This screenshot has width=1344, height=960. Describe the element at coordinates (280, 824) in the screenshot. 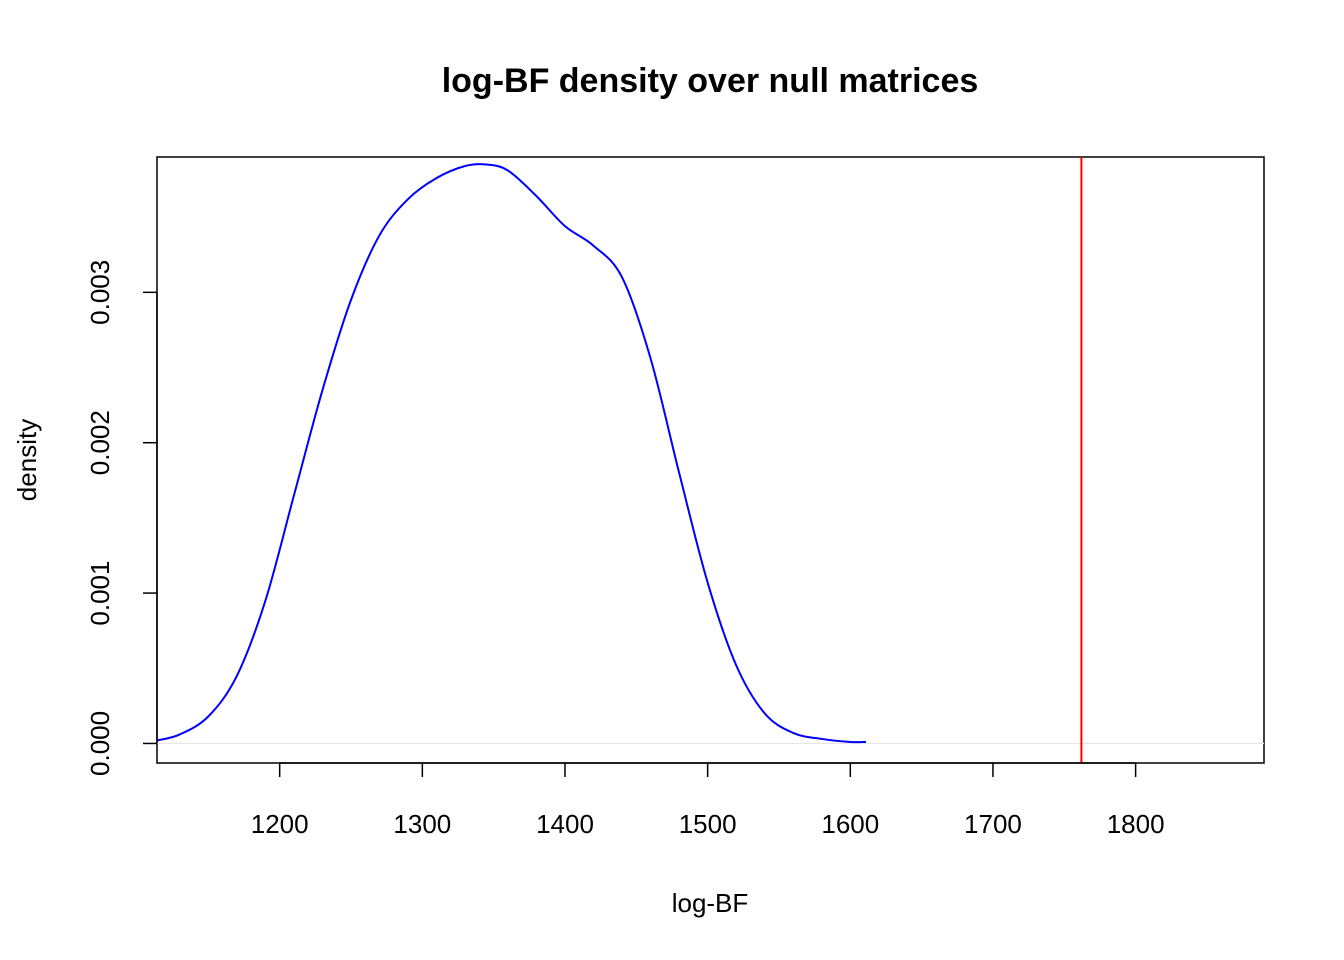

I see `x-tick-label: 1200` at that location.